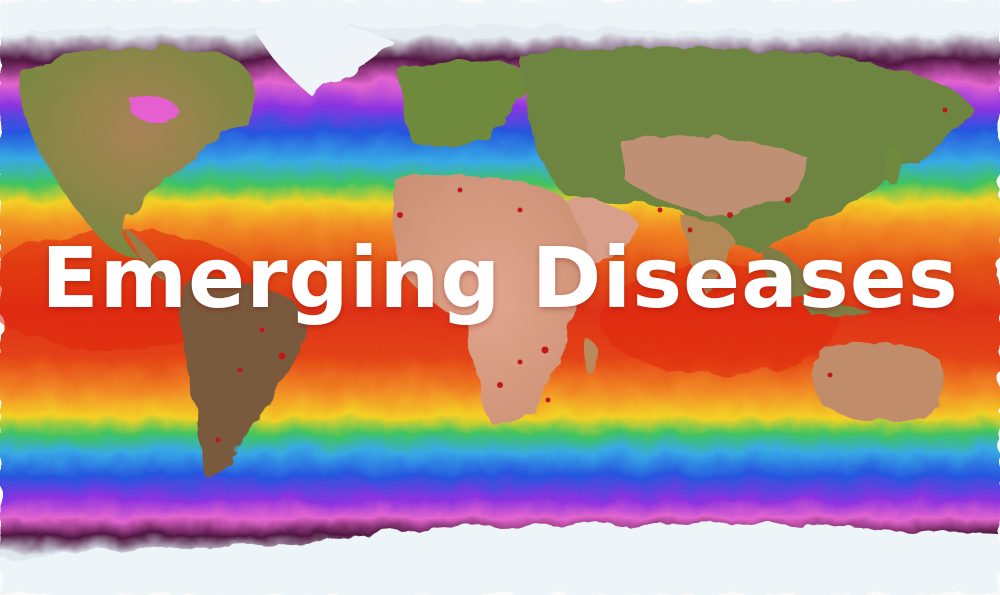 This screenshot has width=1000, height=595. Describe the element at coordinates (715, 175) in the screenshot. I see `asia-plateau` at that location.